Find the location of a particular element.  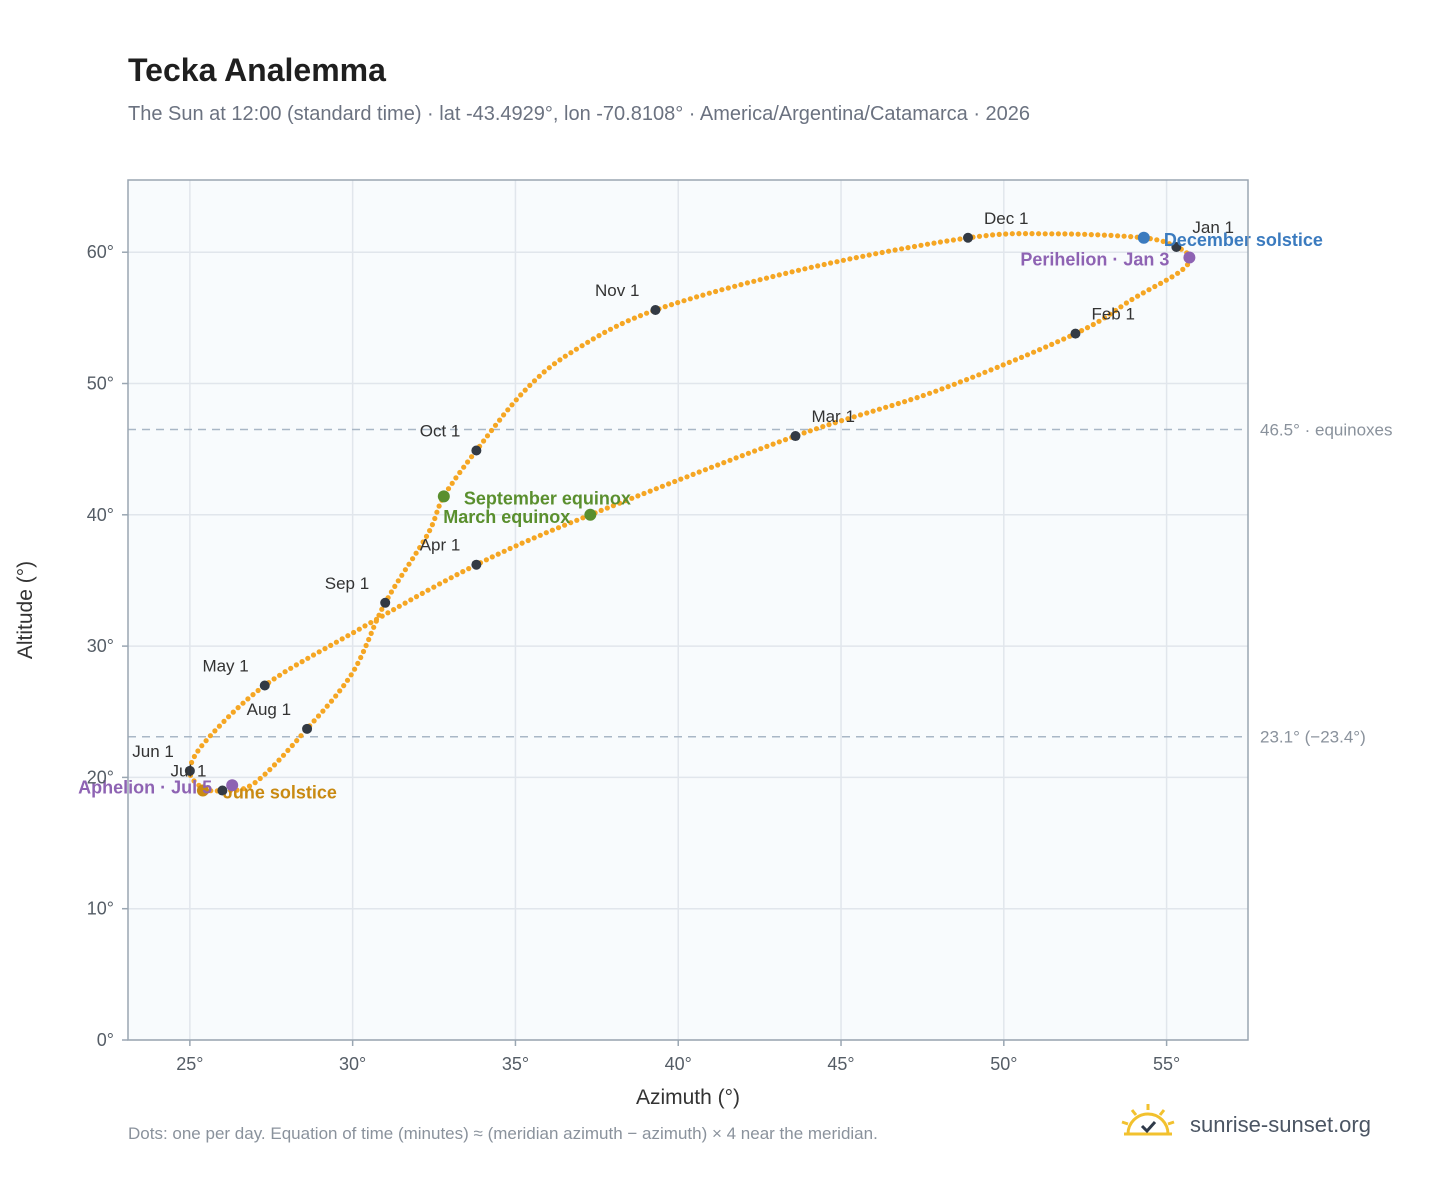

y-tick-label: 60° is located at coordinates (100, 252).